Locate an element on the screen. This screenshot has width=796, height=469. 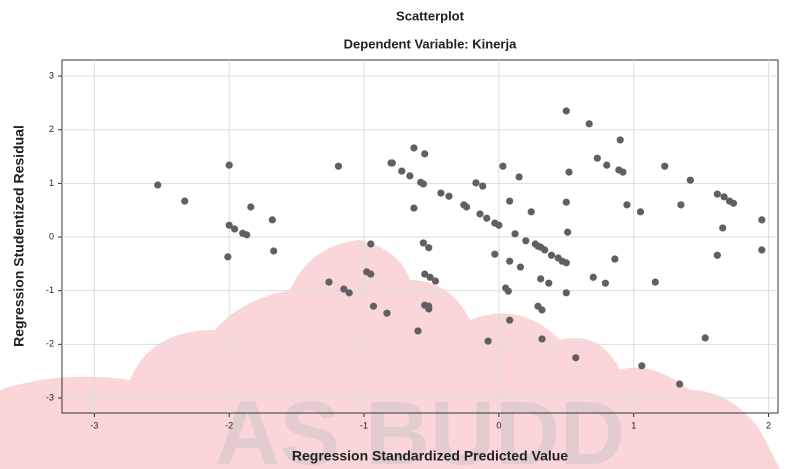
x-tick-label: -3 is located at coordinates (94, 425).